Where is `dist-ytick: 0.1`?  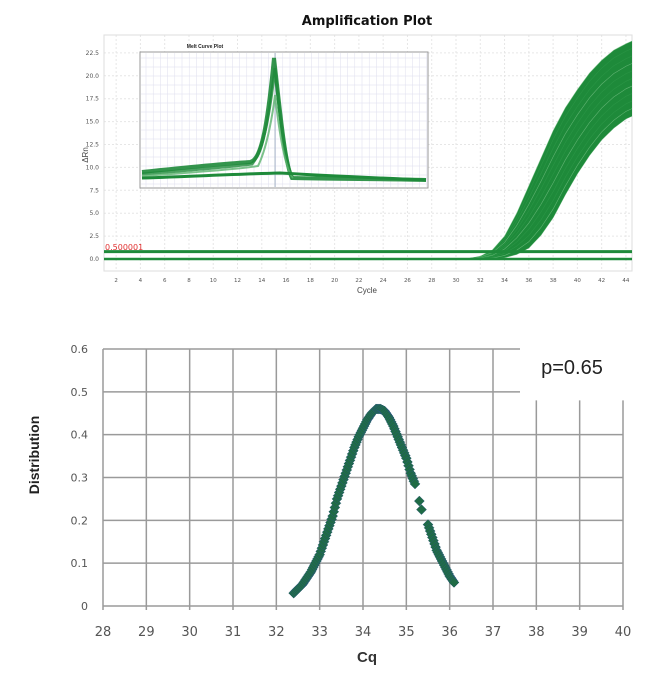 dist-ytick: 0.1 is located at coordinates (80, 563).